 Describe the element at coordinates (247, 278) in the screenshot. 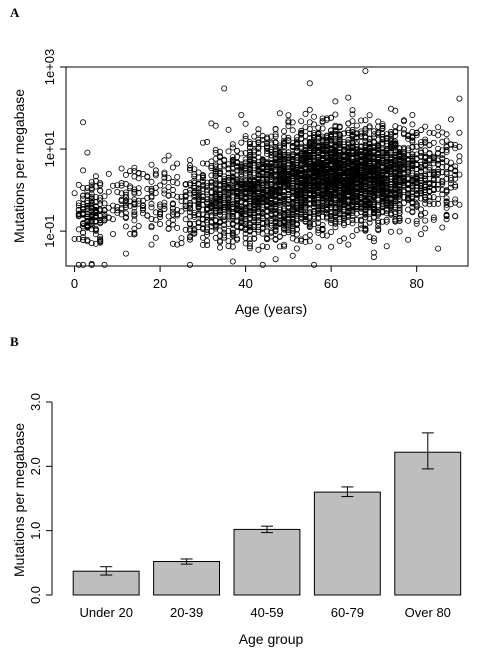

I see `scatter-x-axis: 0 20 40 60 80` at that location.